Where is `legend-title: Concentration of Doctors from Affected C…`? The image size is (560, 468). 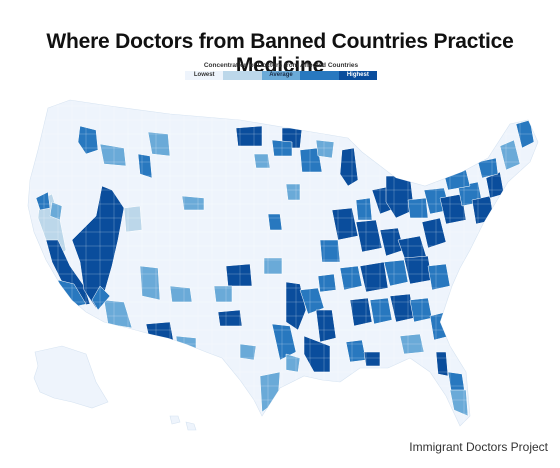 legend-title: Concentration of Doctors from Affected C… is located at coordinates (281, 65).